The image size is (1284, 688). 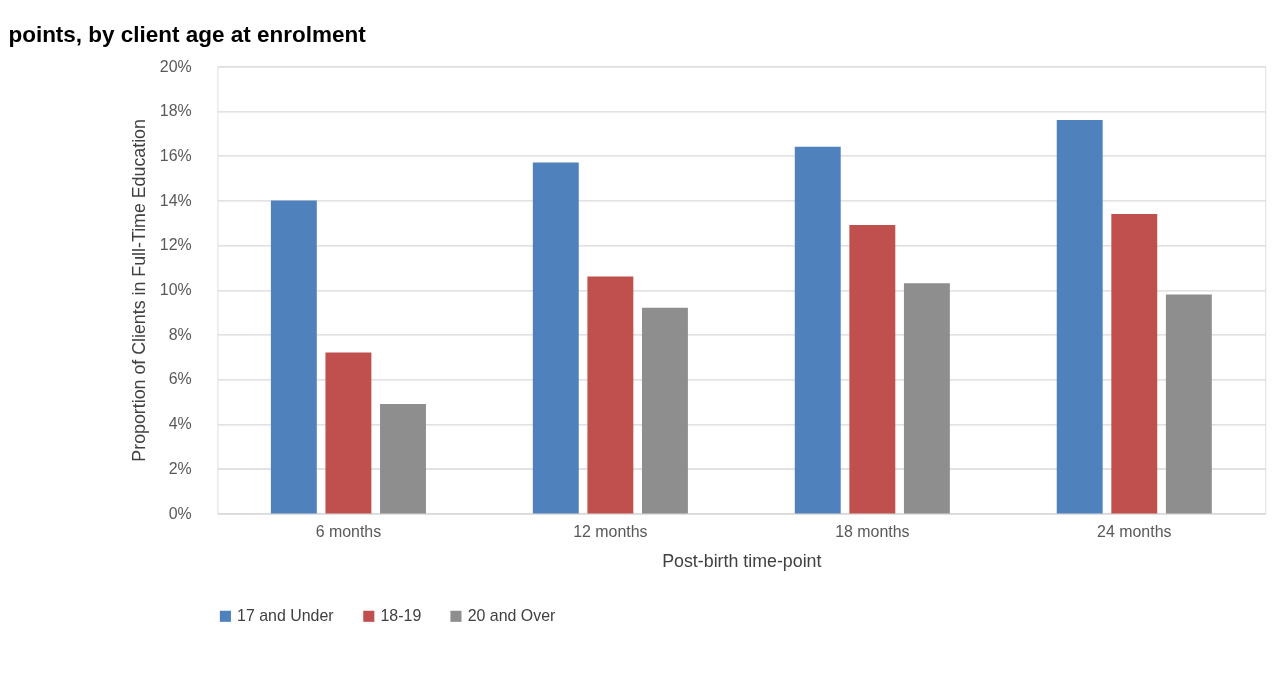 What do you see at coordinates (175, 200) in the screenshot?
I see `y-tick-label: 14%` at bounding box center [175, 200].